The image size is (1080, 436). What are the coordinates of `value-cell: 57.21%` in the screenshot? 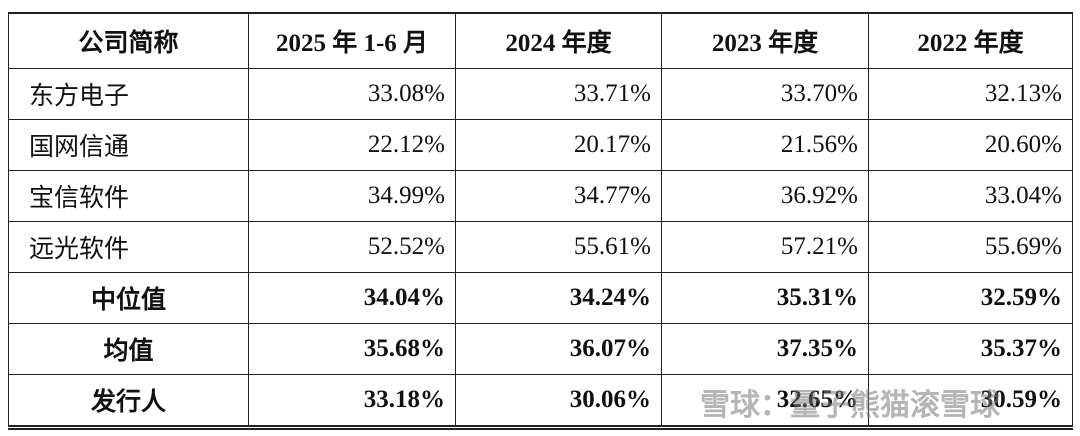 It's located at (765, 247).